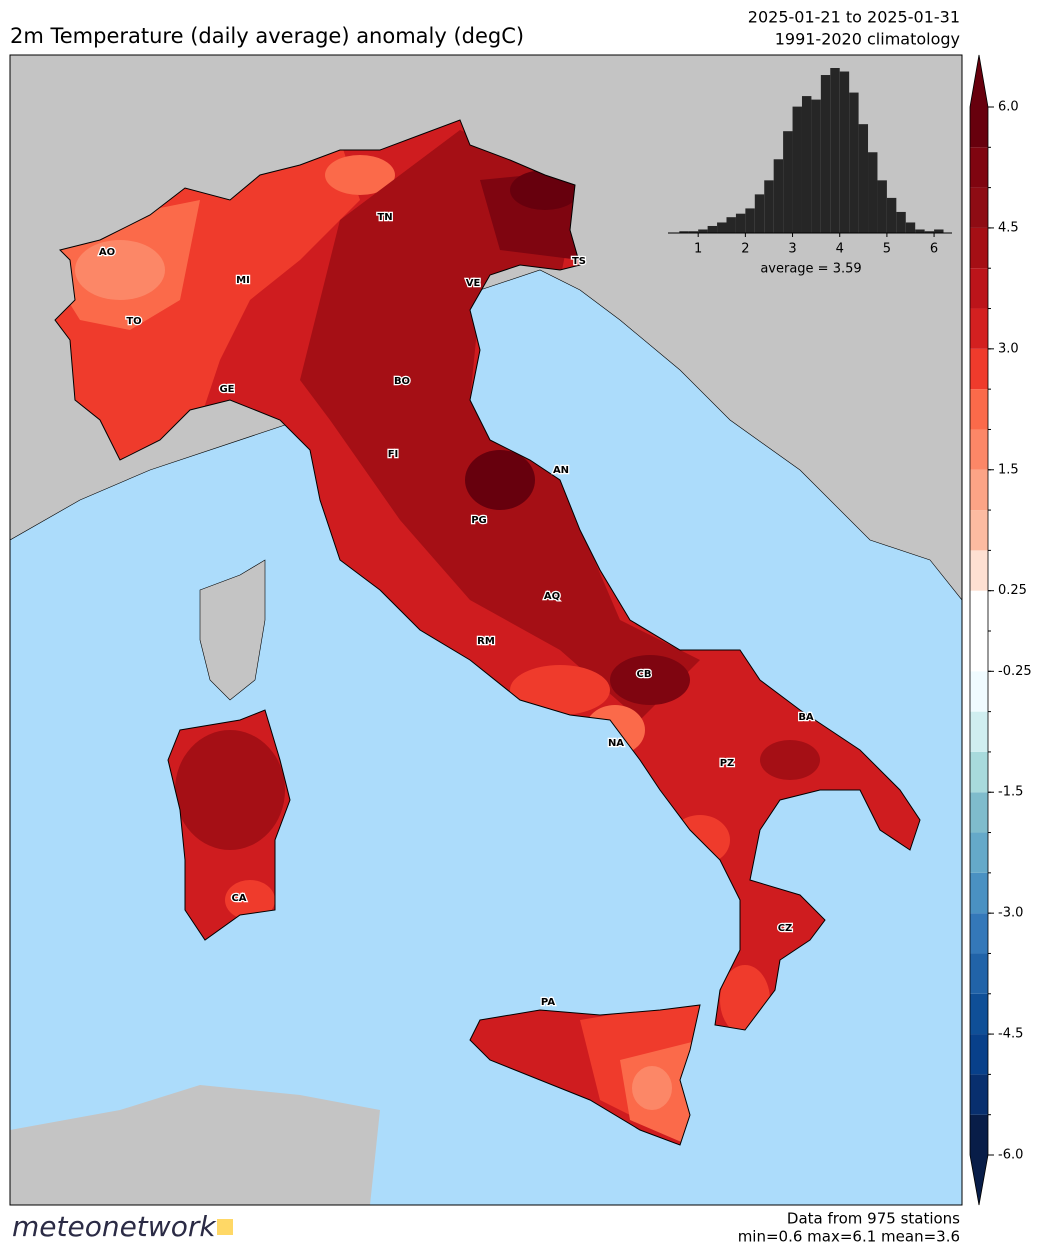 The image size is (1044, 1256). What do you see at coordinates (114, 1226) in the screenshot?
I see `logo: meteonetwork` at bounding box center [114, 1226].